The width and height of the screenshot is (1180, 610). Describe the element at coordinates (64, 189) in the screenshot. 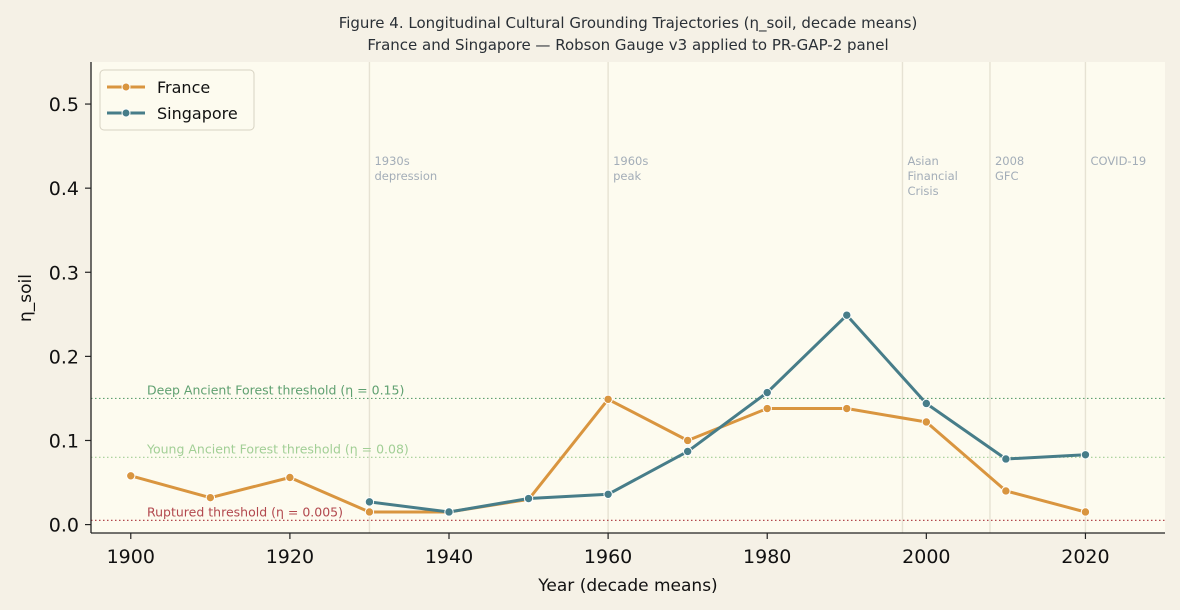

I see `y-tick-label: 0.4` at that location.